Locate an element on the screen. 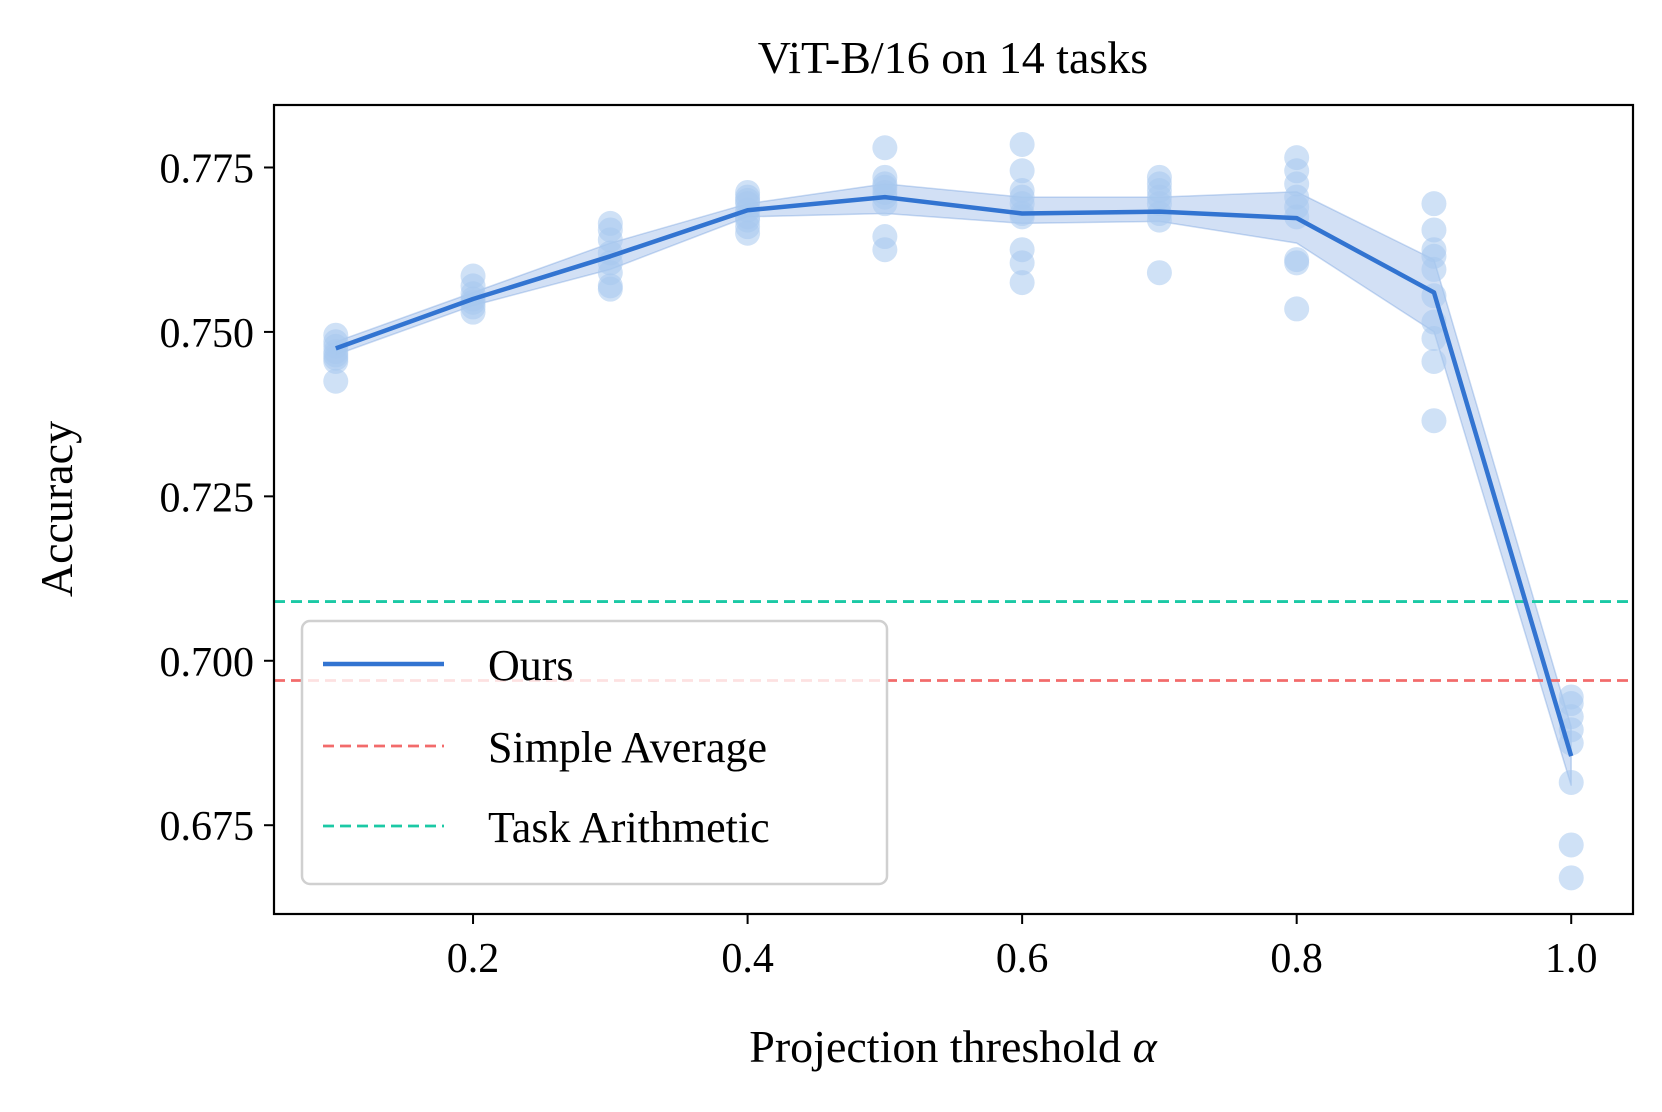  legend-label-simple-average: Simple Average is located at coordinates (627, 747).